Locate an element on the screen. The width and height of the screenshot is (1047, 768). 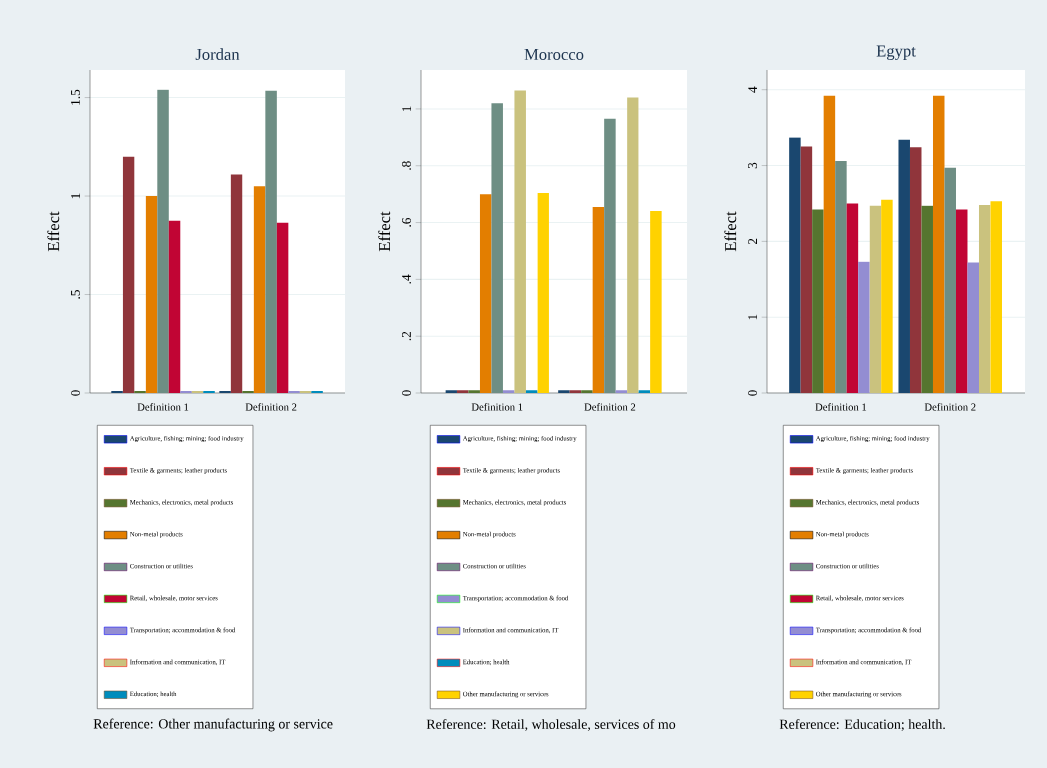
y-tick-label: .4 is located at coordinates (406, 279).